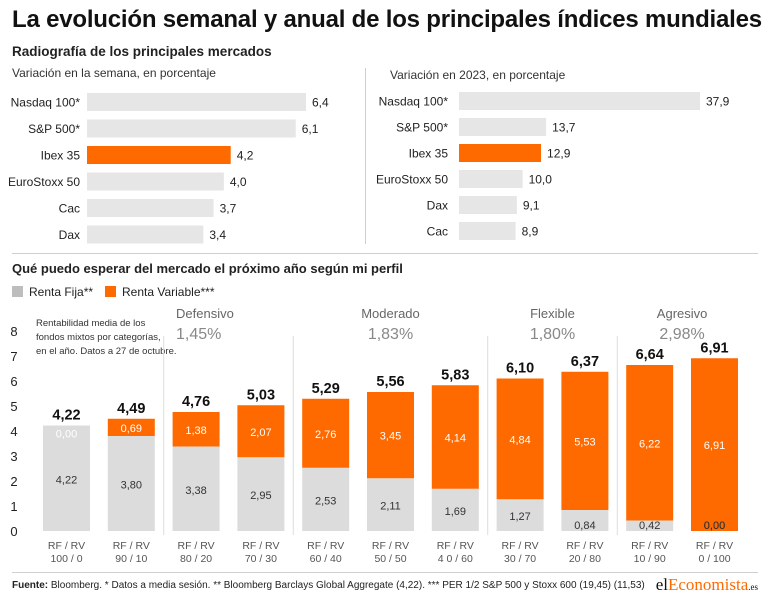 The width and height of the screenshot is (770, 609). I want to click on profile-value: 2,98%, so click(681, 334).